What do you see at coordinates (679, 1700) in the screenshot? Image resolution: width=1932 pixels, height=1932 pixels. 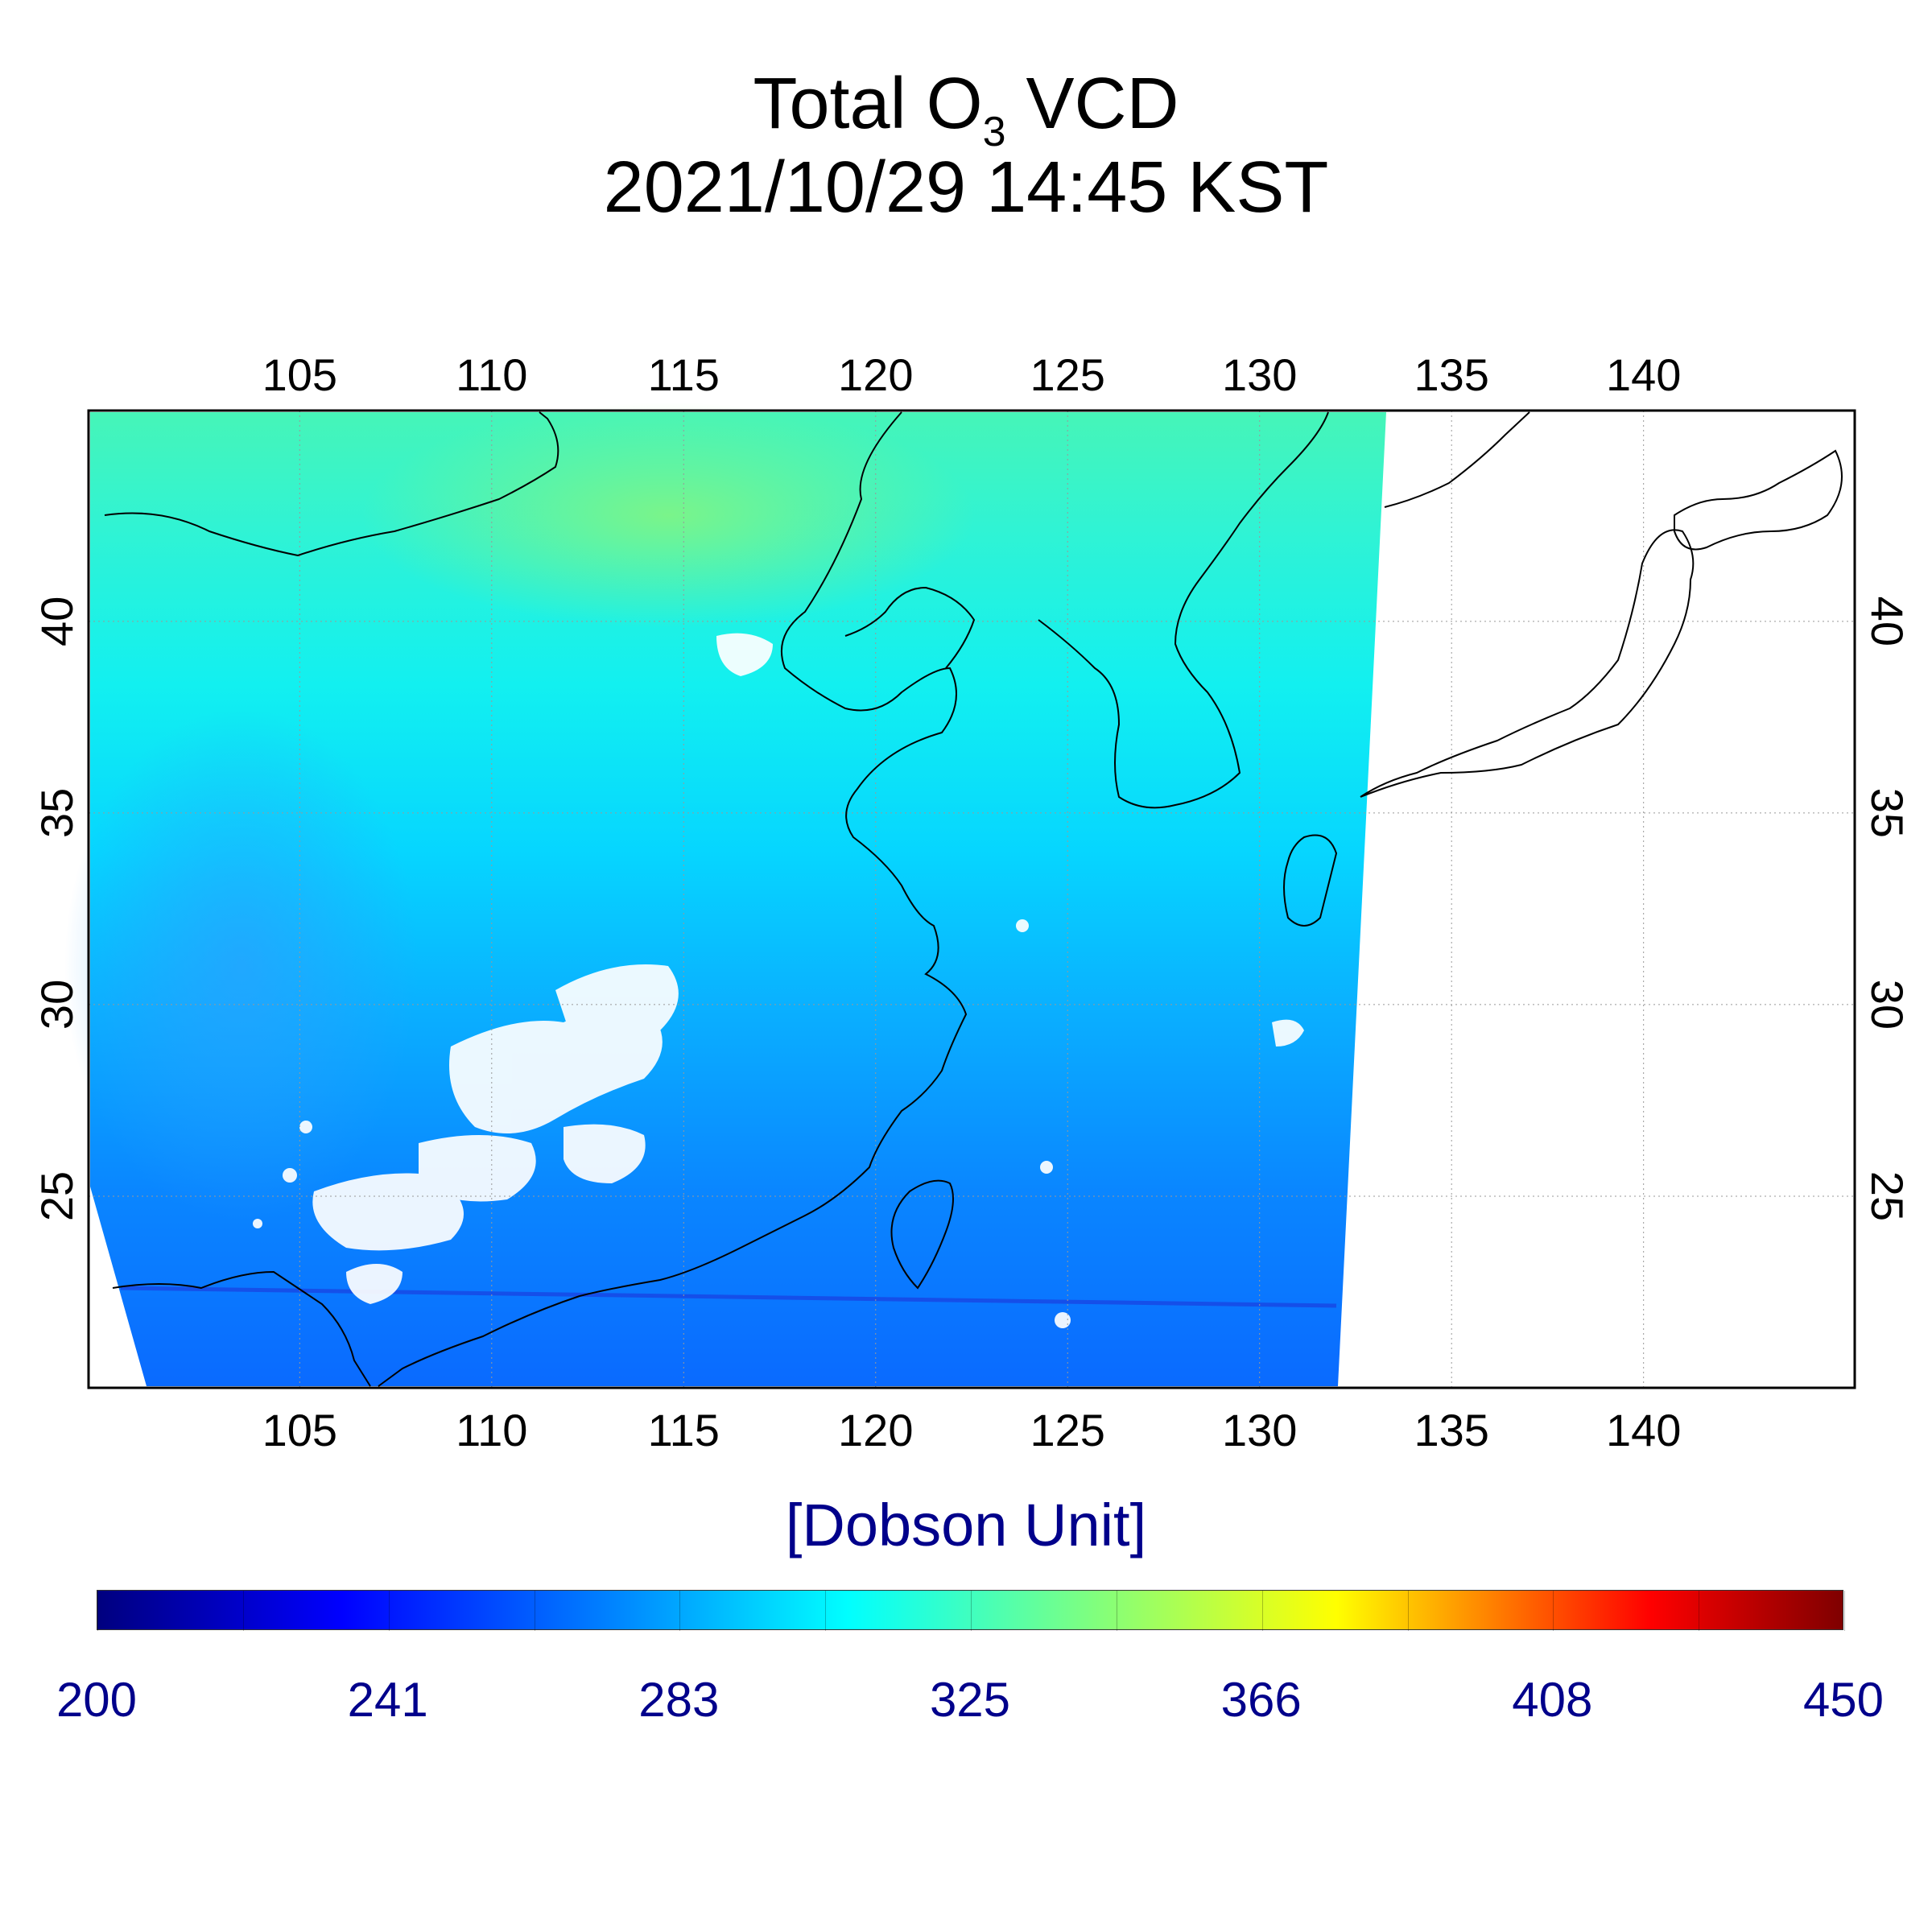 I see `colorbar-tick-label: 283` at bounding box center [679, 1700].